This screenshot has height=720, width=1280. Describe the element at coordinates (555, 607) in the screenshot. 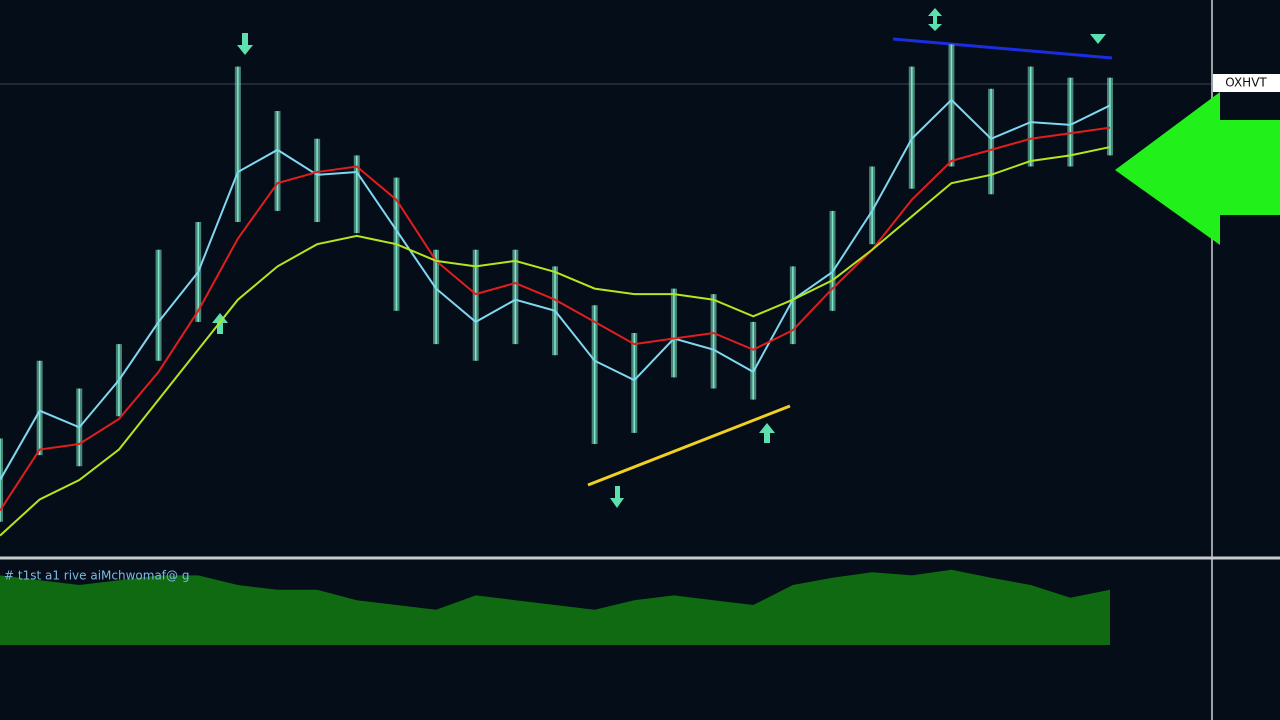

I see `indicator-area` at that location.